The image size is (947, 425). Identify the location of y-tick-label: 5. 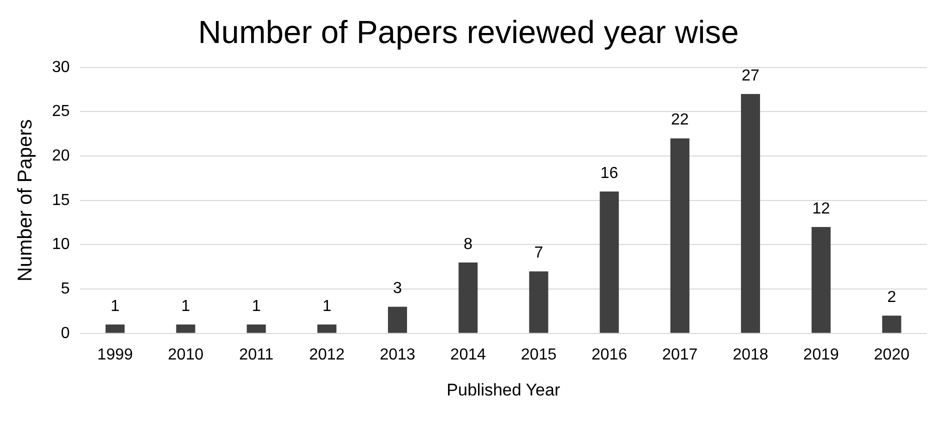
(65, 289).